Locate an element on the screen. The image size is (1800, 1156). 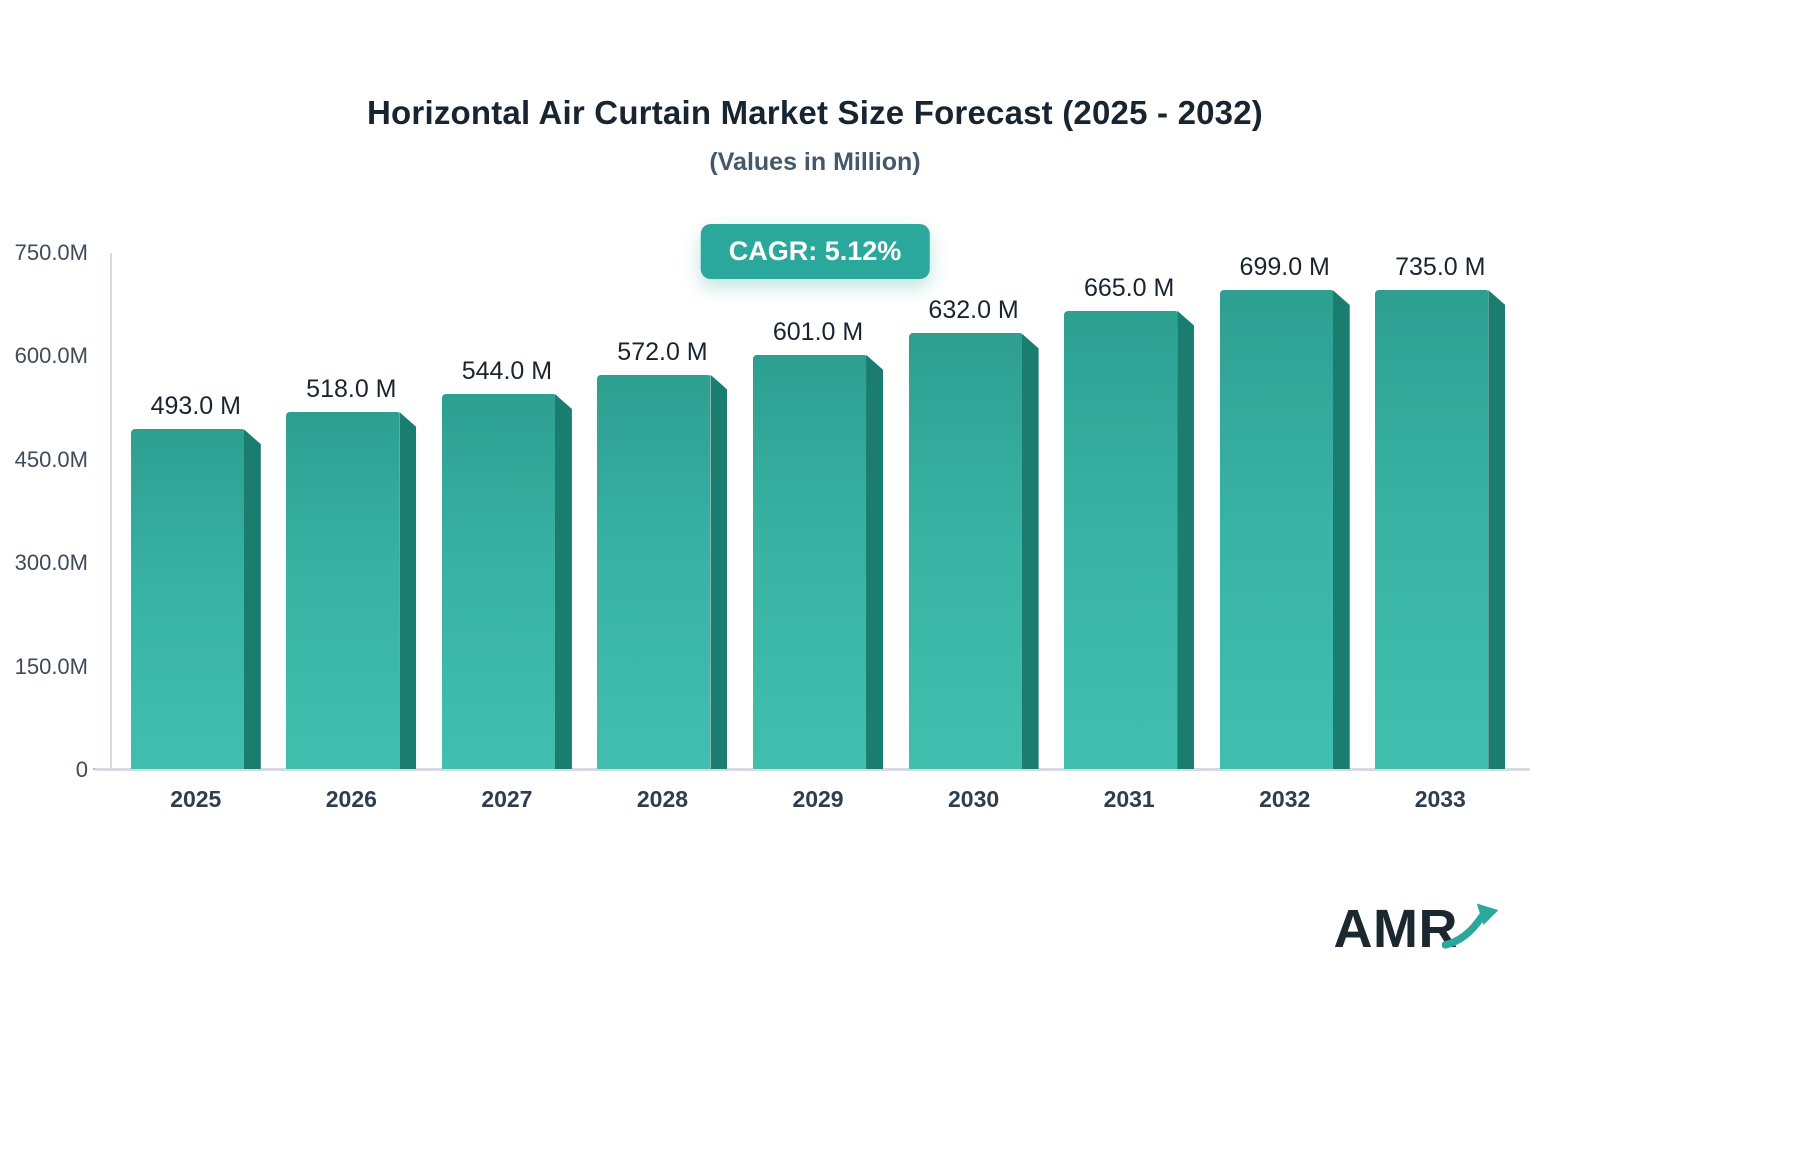
bar-group: 518.0 M is located at coordinates (352, 511).